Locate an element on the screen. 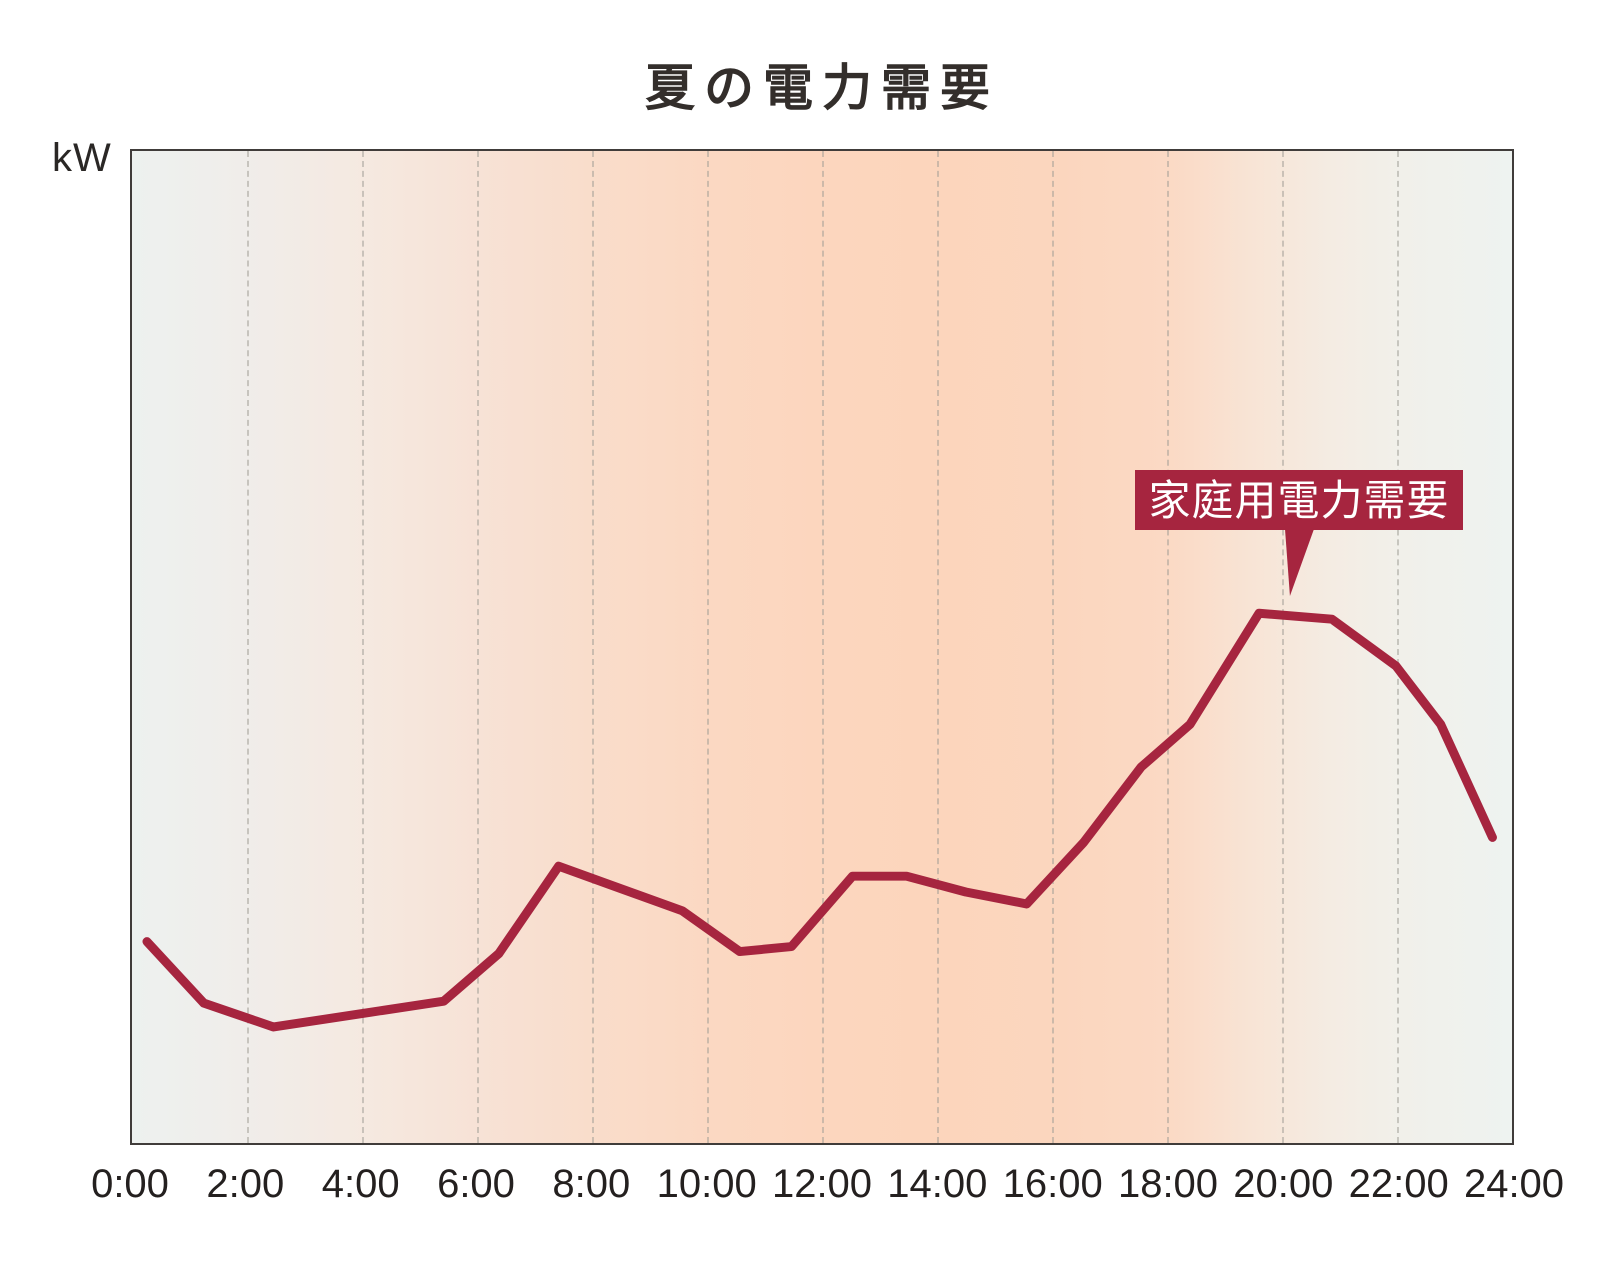  x-tick-label: 10:00 is located at coordinates (706, 1184).